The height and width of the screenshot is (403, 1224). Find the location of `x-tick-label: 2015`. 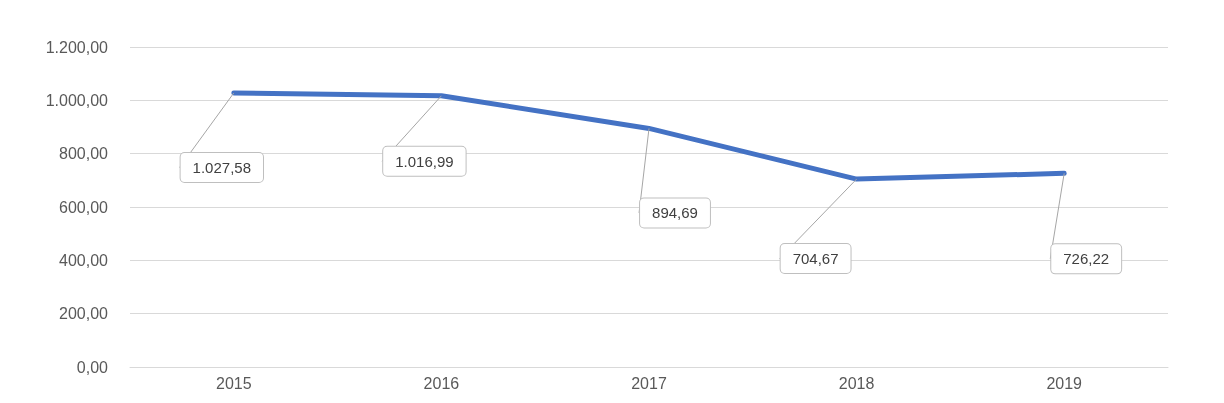

x-tick-label: 2015 is located at coordinates (234, 383).